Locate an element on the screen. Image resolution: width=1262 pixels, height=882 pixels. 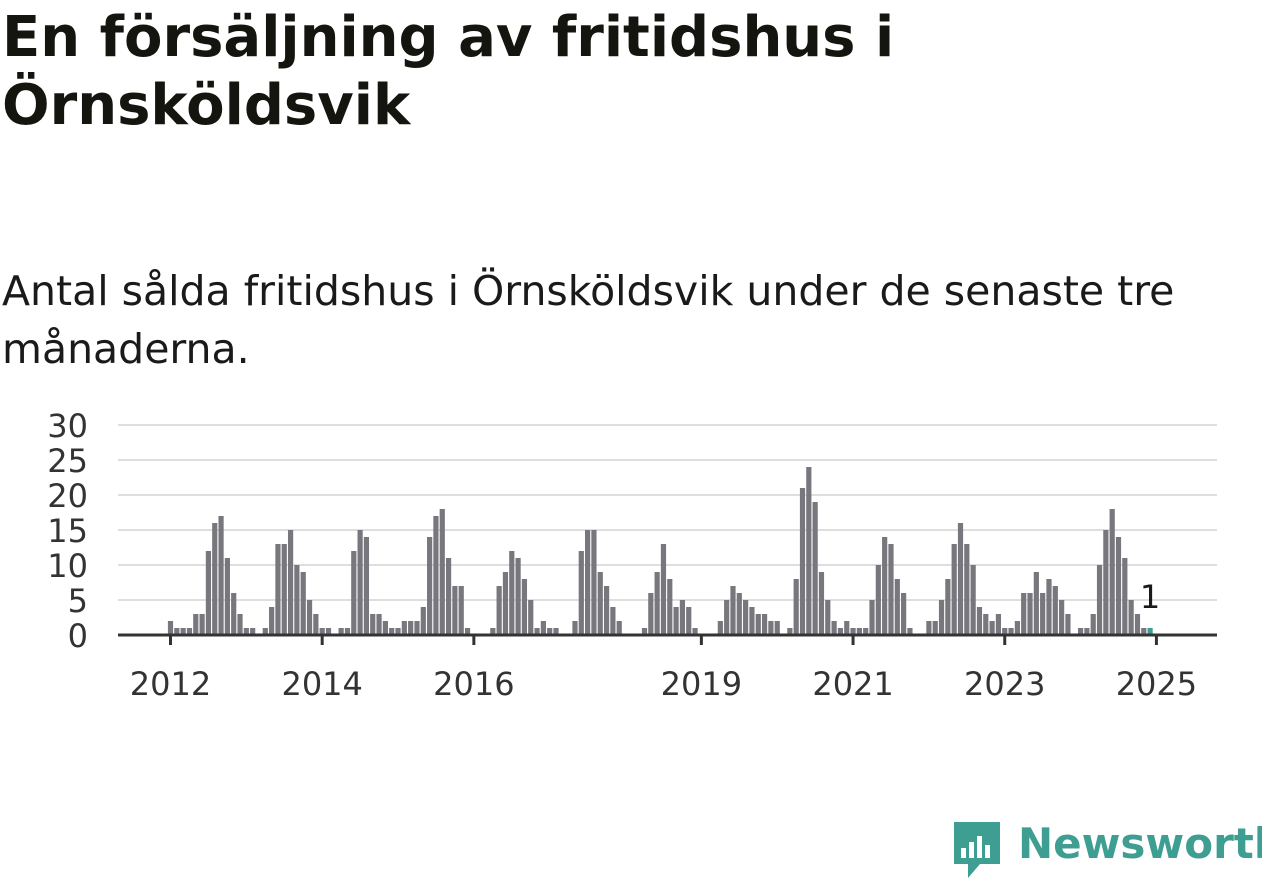
x-tick-label: 2021 is located at coordinates (852, 682).